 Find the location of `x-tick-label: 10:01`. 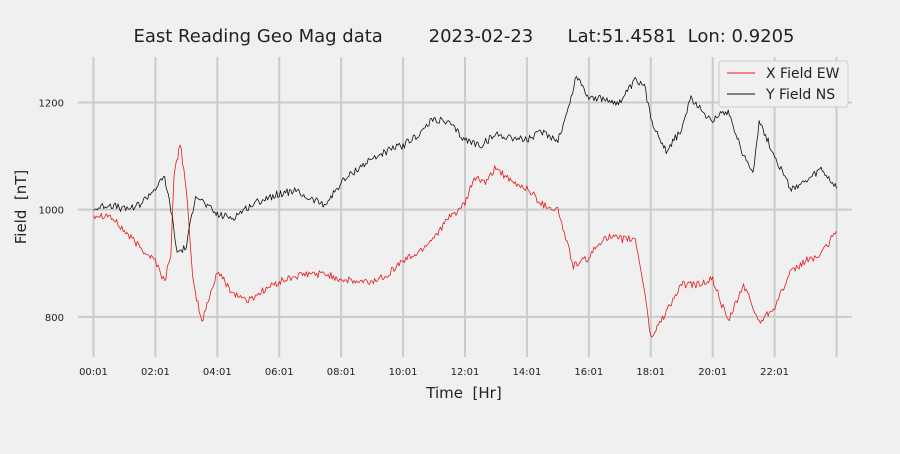

x-tick-label: 10:01 is located at coordinates (403, 372).